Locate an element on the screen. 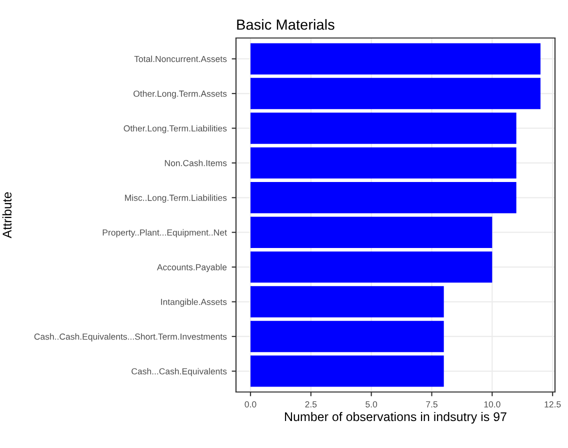 This screenshot has height=448, width=568. y-tick-label: Other.Long.Term.Assets is located at coordinates (180, 94).